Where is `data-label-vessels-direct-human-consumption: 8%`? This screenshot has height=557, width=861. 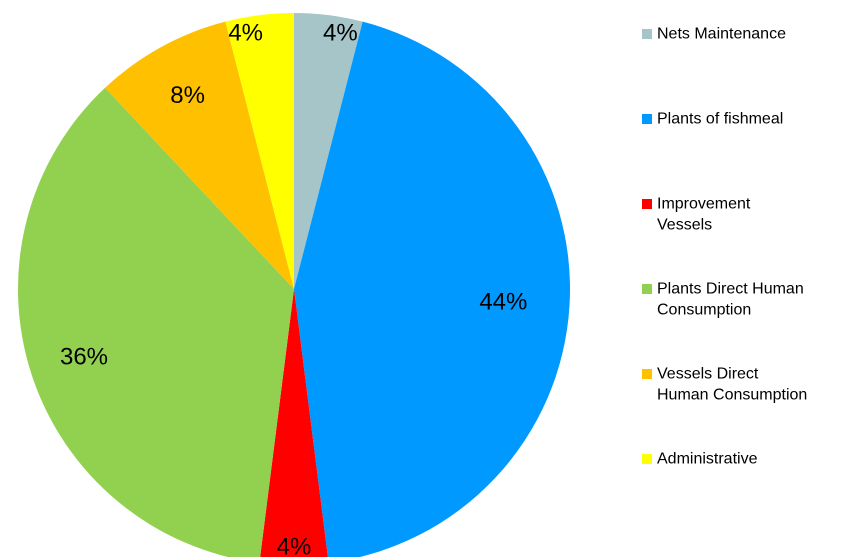
data-label-vessels-direct-human-consumption: 8% is located at coordinates (187, 95).